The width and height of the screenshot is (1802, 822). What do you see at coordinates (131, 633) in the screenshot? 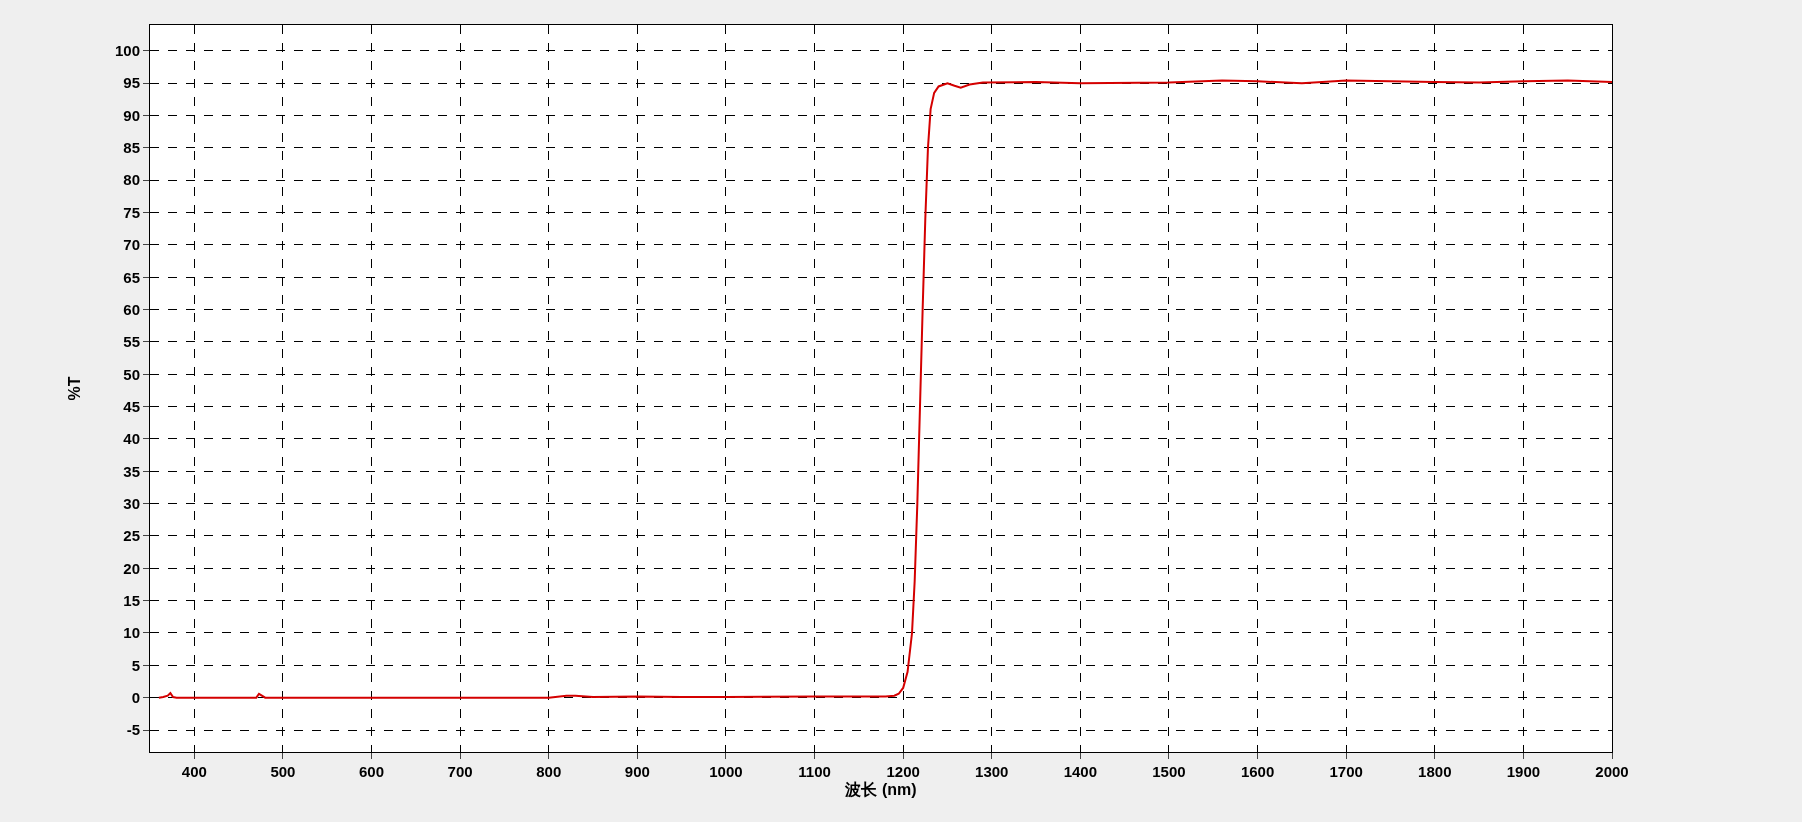
I see `y-tick-label: 10` at bounding box center [131, 633].